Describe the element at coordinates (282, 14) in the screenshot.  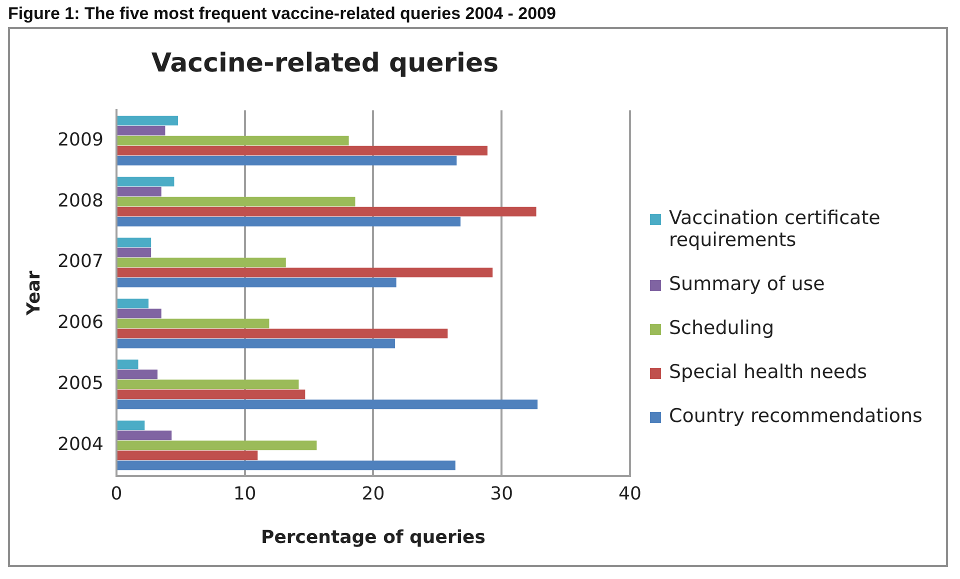
I see `caption: Figure 1: The five most frequent vaccine-related queries 2004 - 2009` at that location.